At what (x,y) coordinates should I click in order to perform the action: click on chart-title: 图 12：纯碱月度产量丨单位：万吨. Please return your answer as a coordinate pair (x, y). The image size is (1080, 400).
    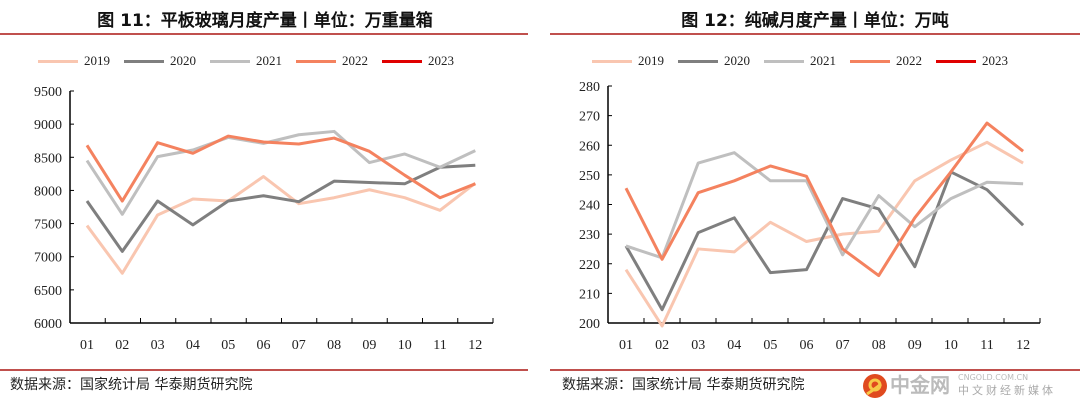
    Looking at the image, I should click on (815, 21).